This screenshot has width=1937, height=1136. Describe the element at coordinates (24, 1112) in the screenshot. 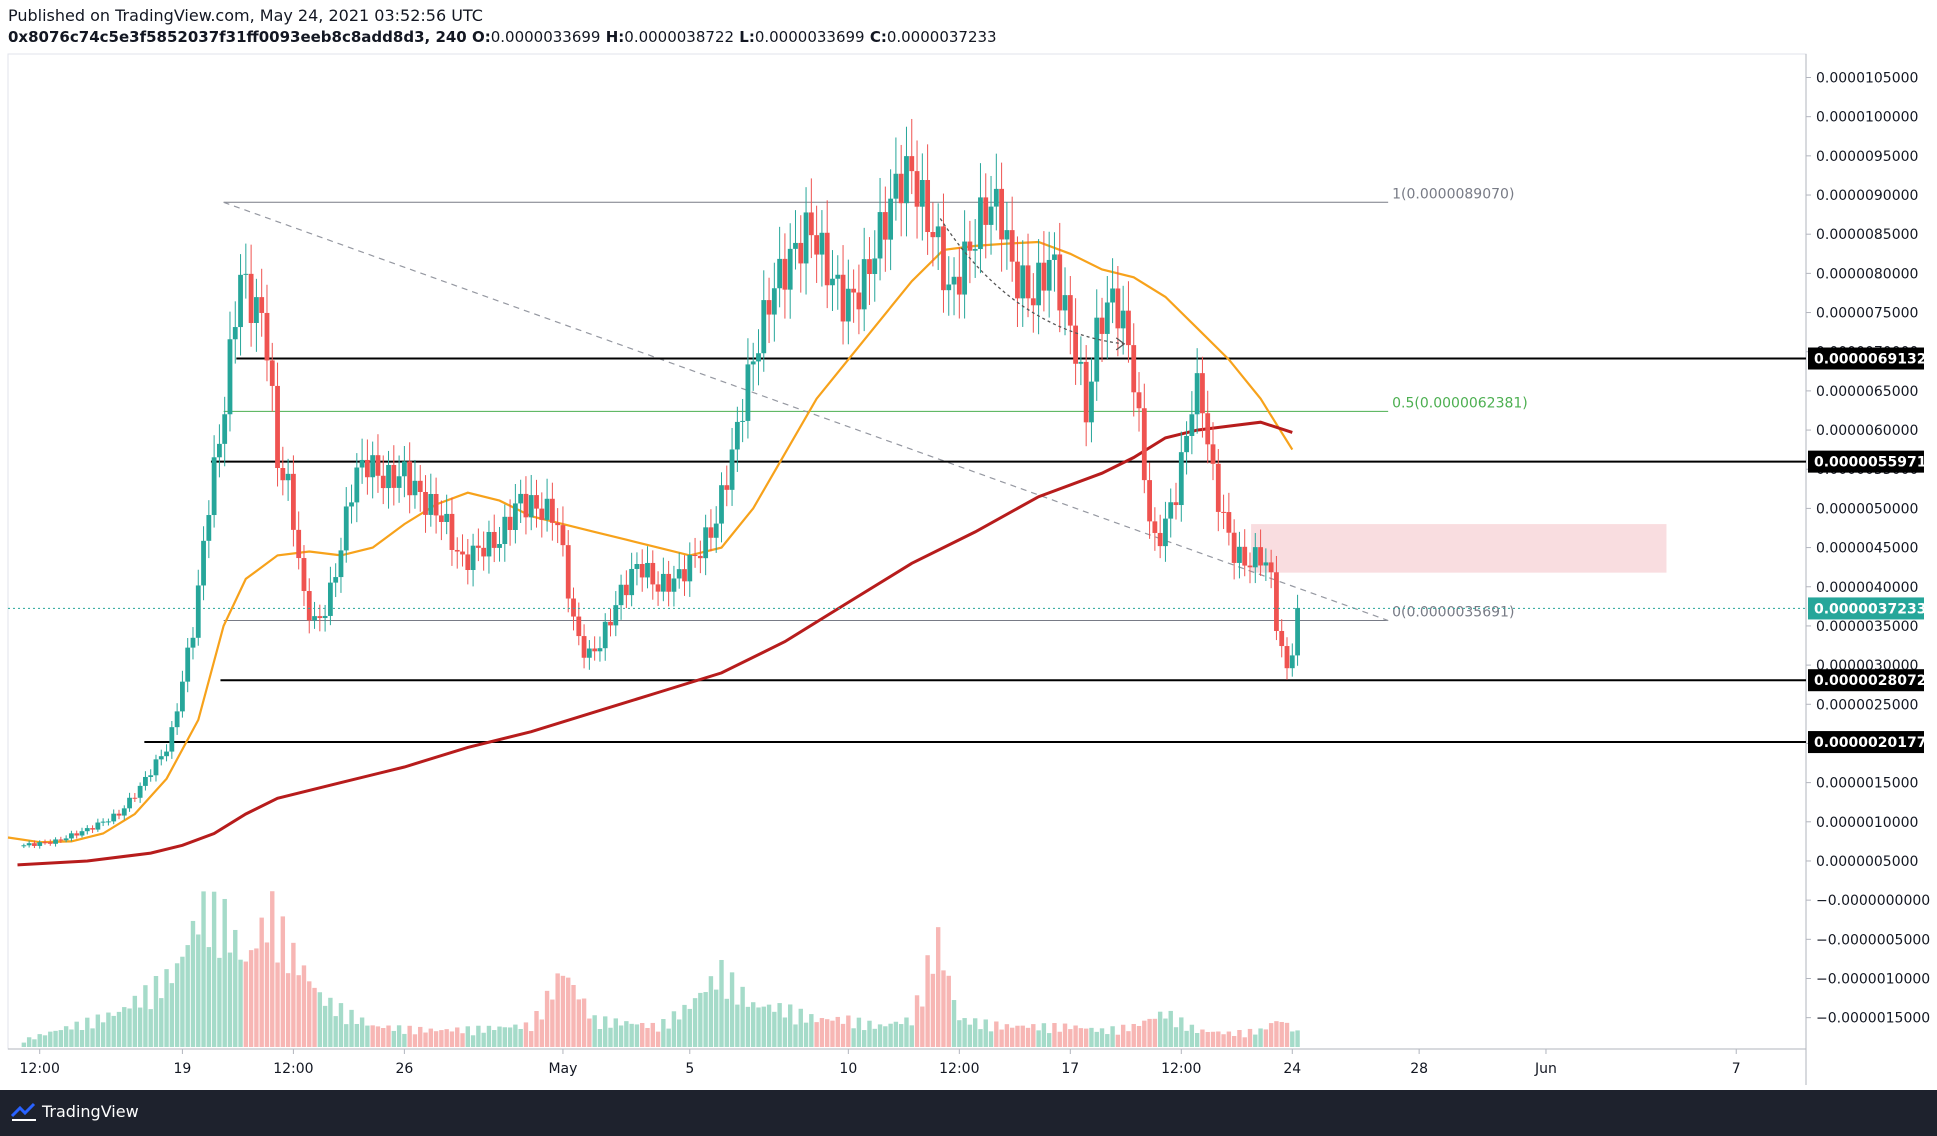

I see `tradingview-logo-icon` at that location.